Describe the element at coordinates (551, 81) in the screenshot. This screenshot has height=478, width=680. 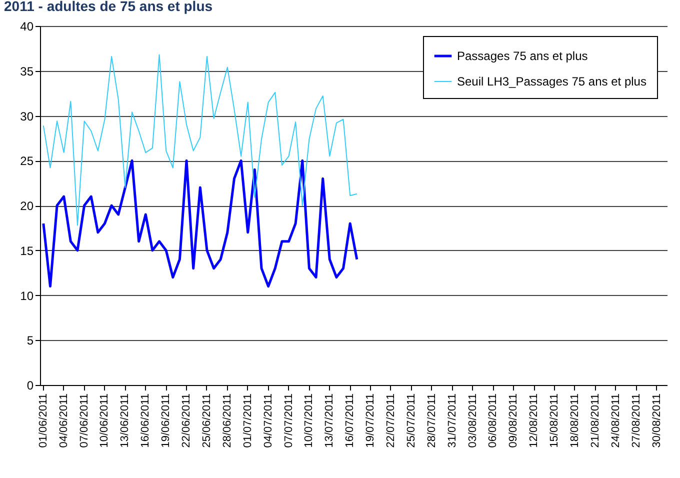
I see `legend-label: Seuil LH3_Passages 75 ans et plus` at that location.